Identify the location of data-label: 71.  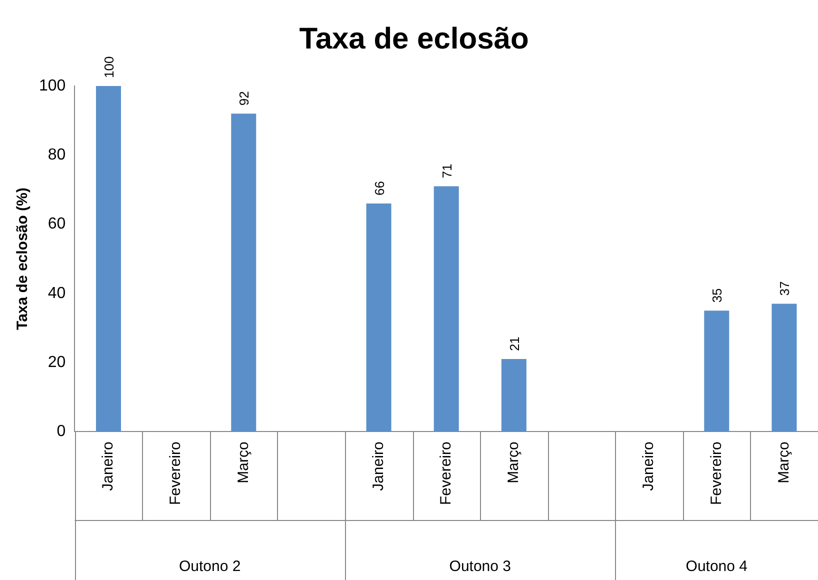
(446, 171).